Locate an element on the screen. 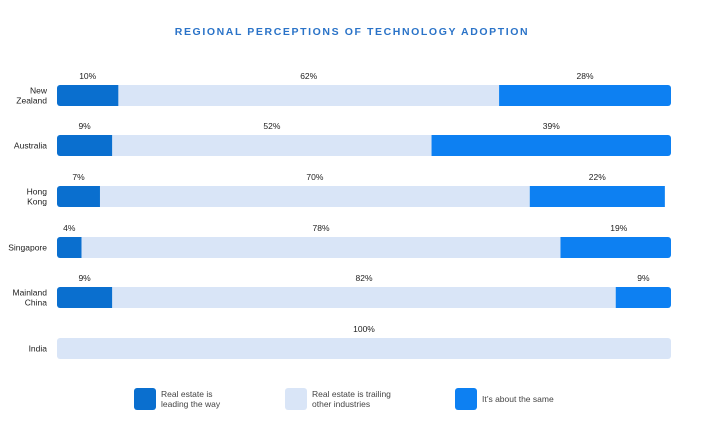 This screenshot has height=446, width=707. data-label-same-mainland-china: 9% is located at coordinates (643, 278).